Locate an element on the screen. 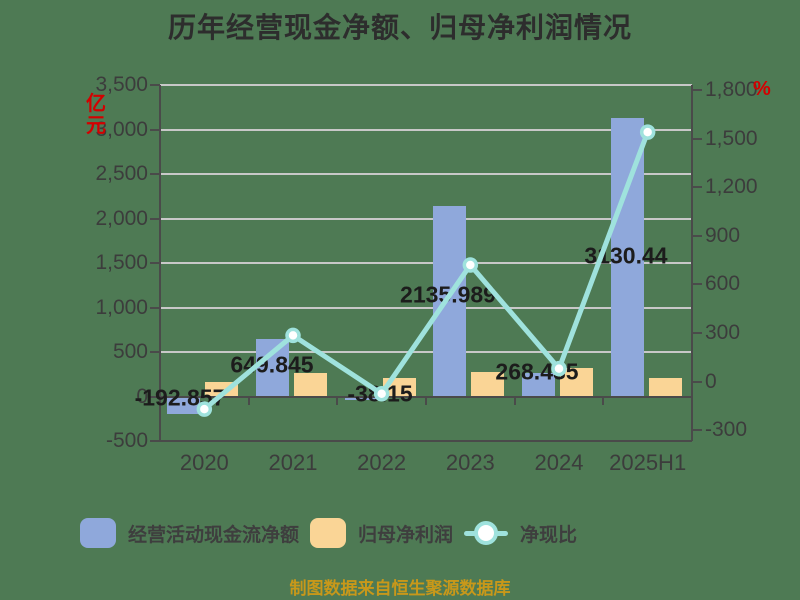  right-axis-tick-label: 0 is located at coordinates (711, 381).